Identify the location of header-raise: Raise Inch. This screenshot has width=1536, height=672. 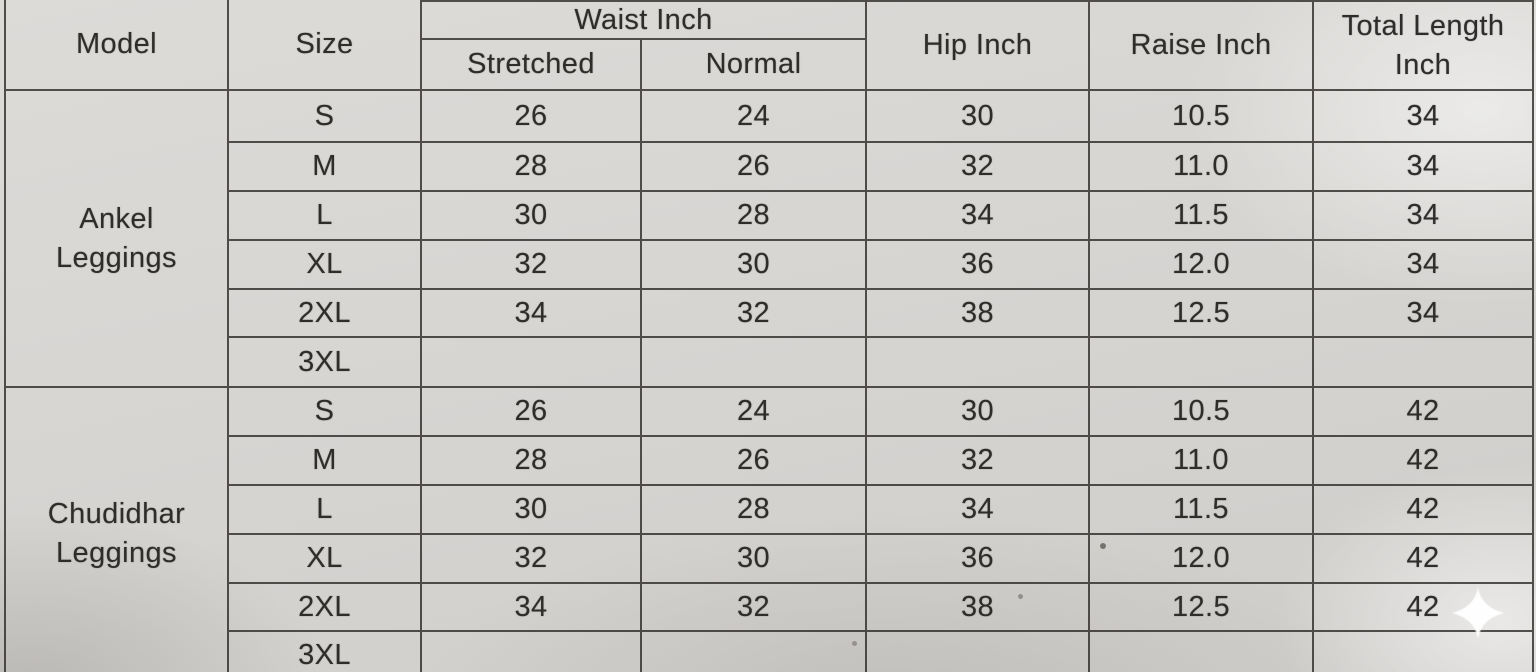
(1202, 45).